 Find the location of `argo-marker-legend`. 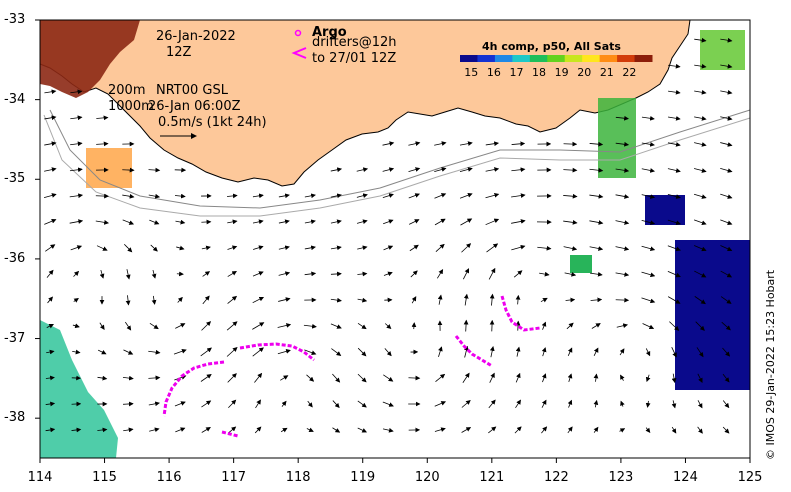

argo-marker-legend is located at coordinates (298, 33).